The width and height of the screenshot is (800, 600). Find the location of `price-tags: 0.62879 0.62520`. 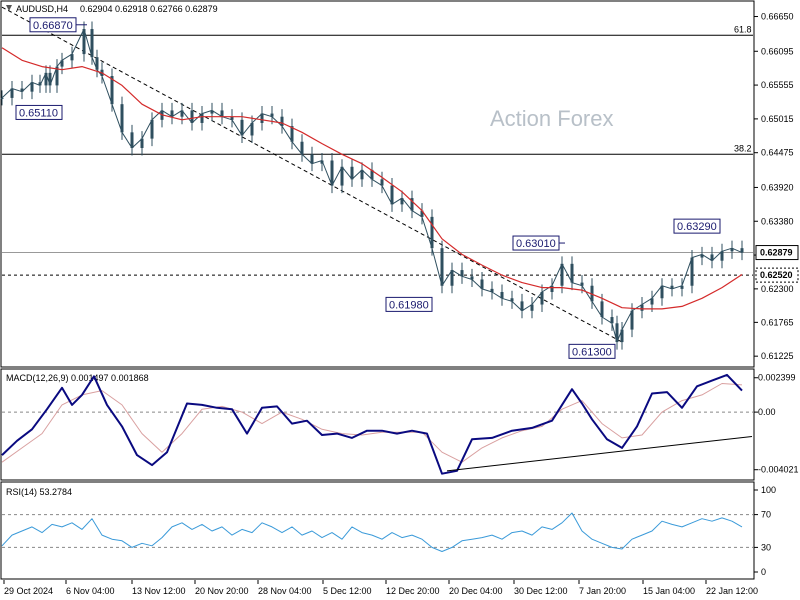

price-tags: 0.62879 0.62520 is located at coordinates (777, 264).